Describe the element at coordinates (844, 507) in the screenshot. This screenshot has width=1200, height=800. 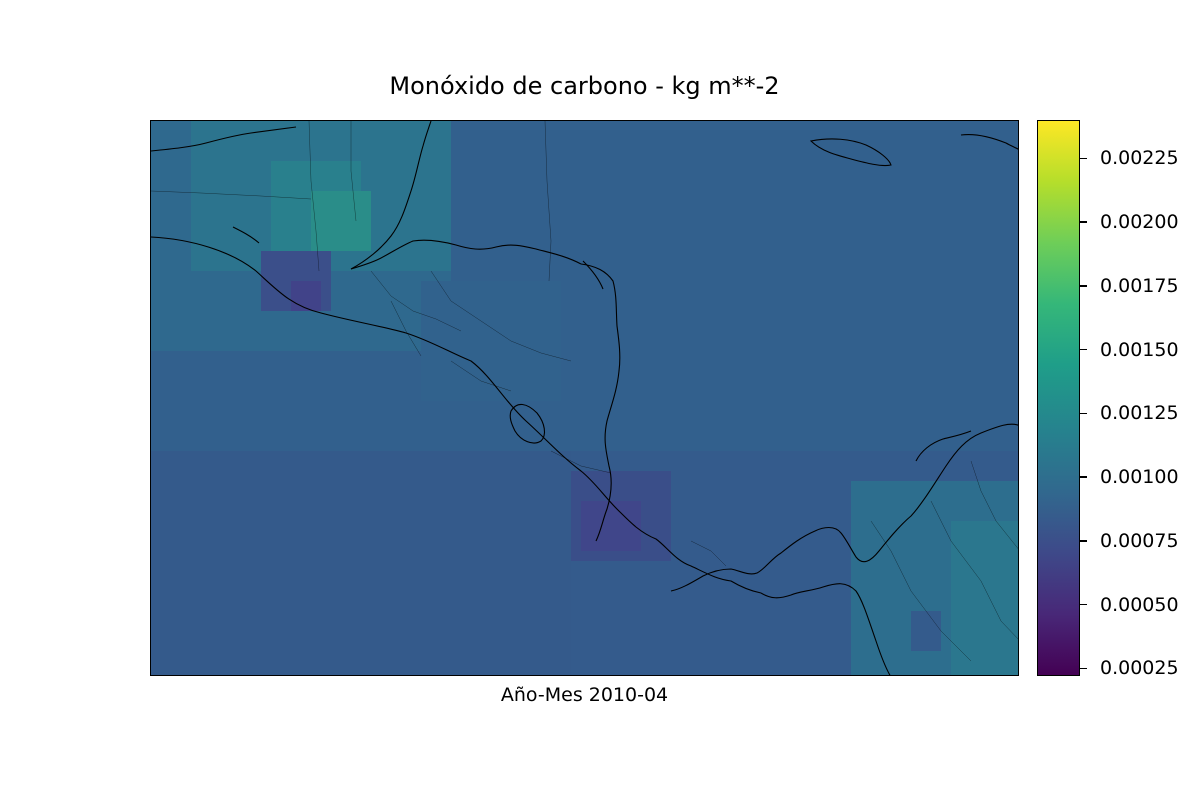
I see `caribbean-coast-panama` at that location.